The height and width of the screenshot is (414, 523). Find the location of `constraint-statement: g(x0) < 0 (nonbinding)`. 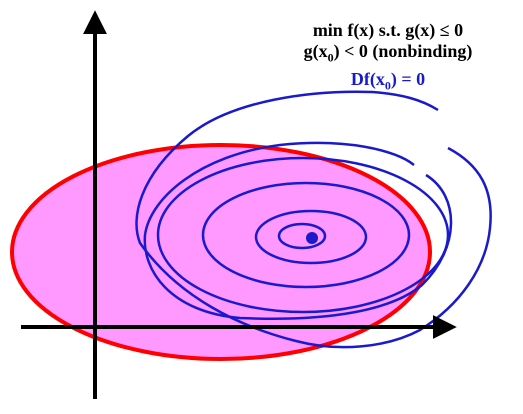

constraint-statement: g(x0) < 0 (nonbinding) is located at coordinates (388, 55).